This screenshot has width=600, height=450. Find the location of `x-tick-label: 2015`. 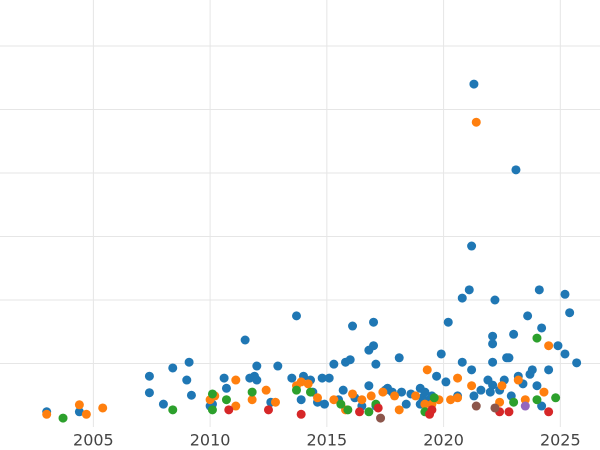

x-tick-label: 2015 is located at coordinates (326, 440).